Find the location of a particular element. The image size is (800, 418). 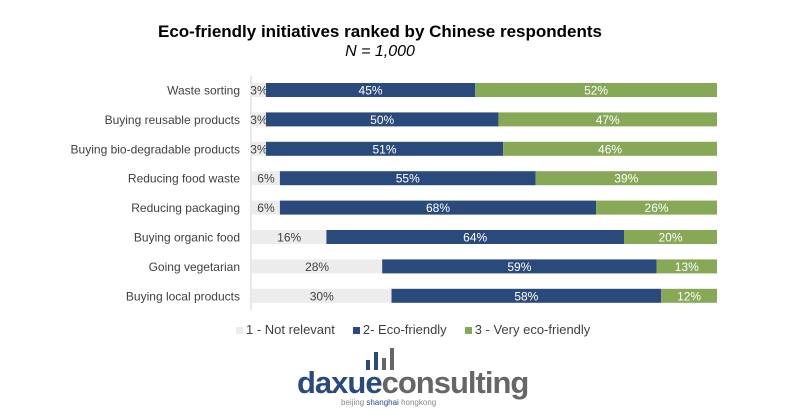

legend-item-very-eco-friendly: 3 - Very eco-friendly is located at coordinates (527, 329).